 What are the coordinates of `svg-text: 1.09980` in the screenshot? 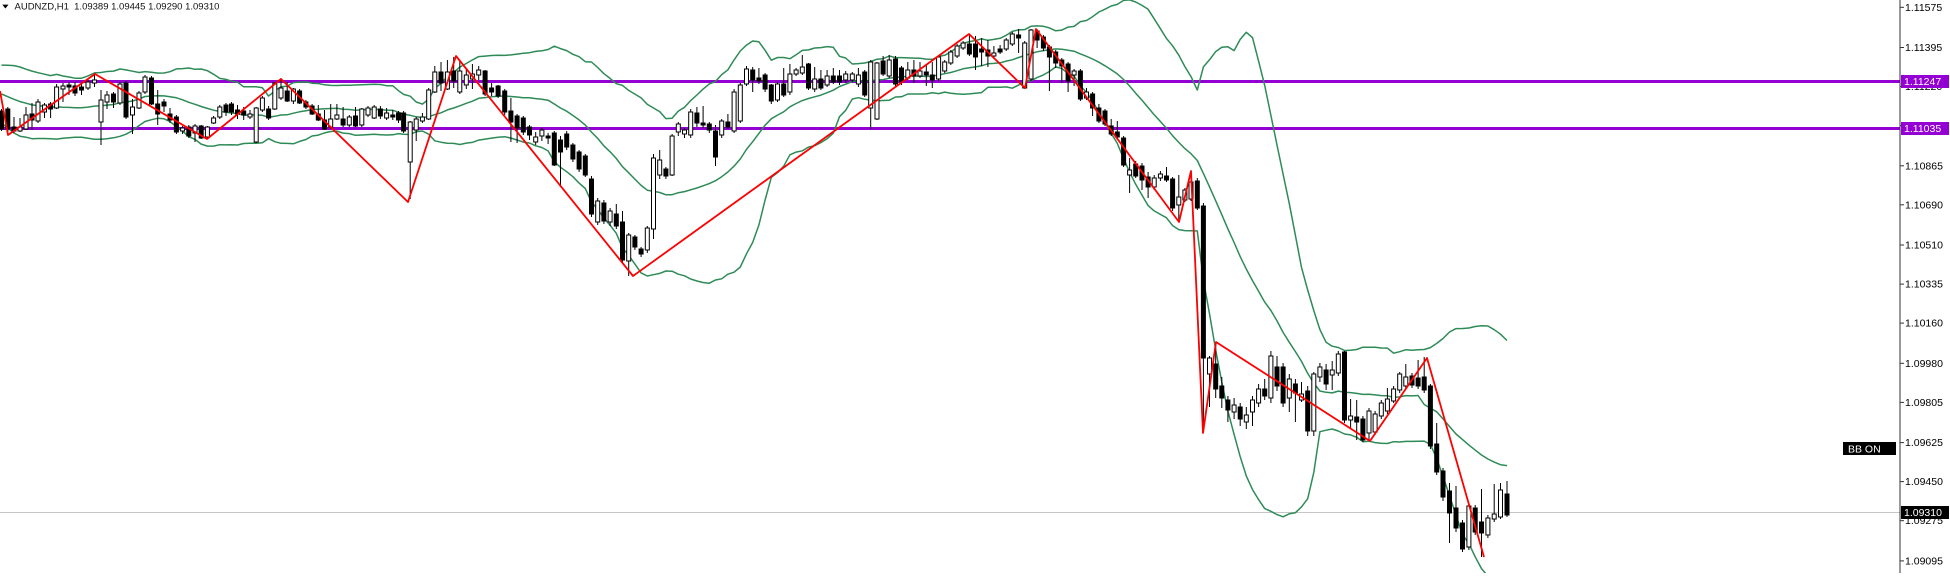 It's located at (1924, 364).